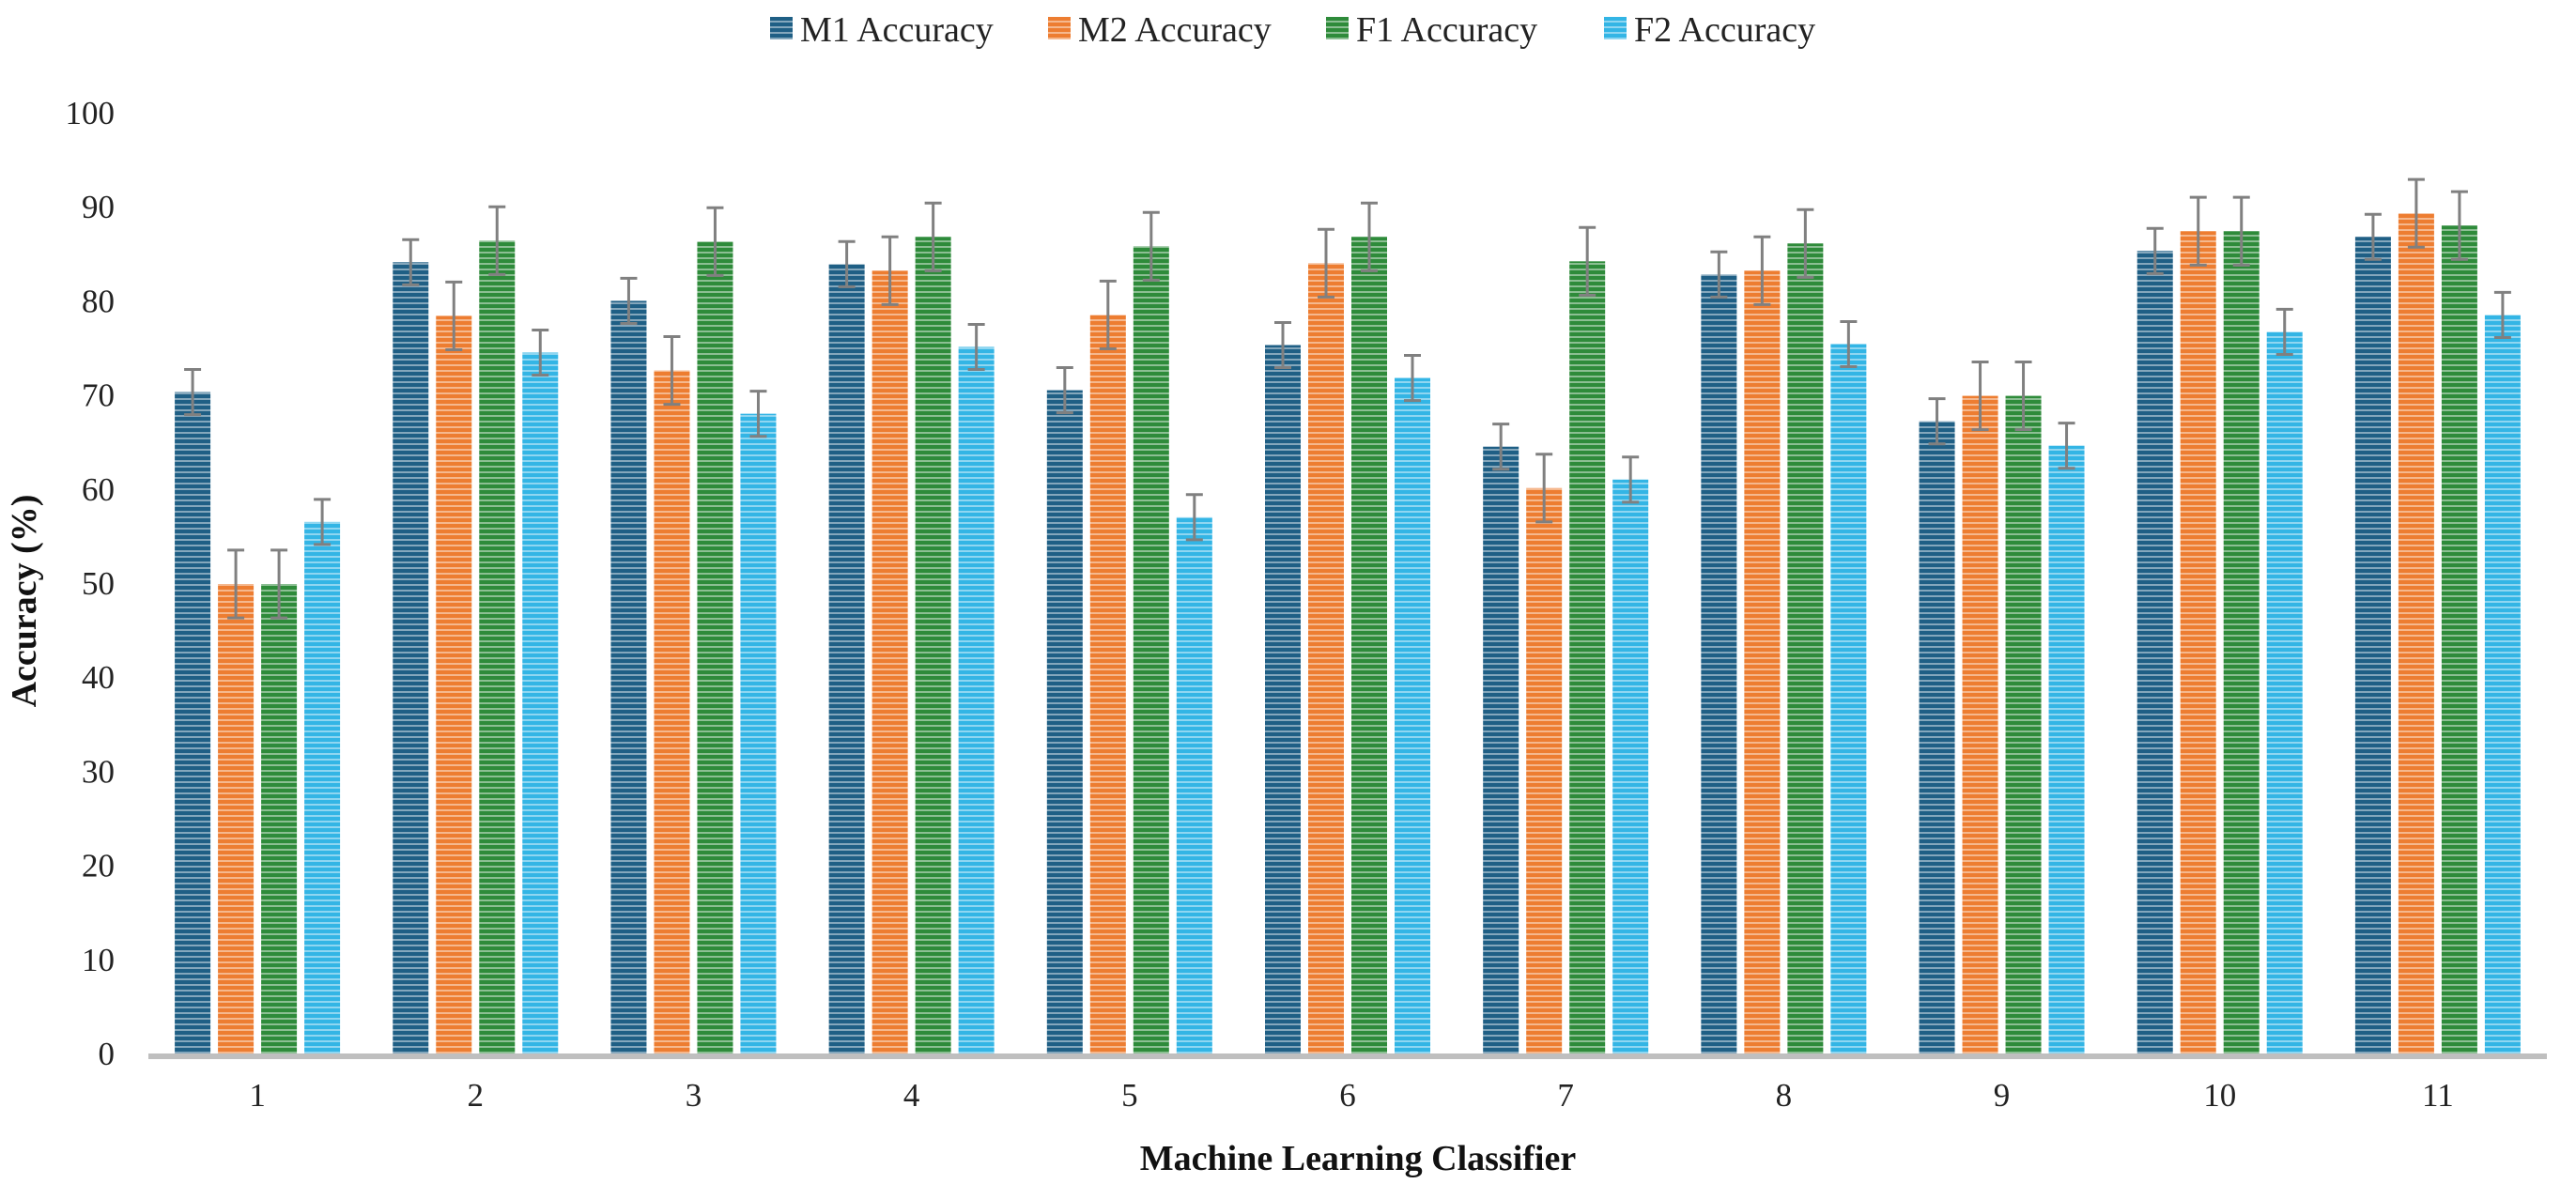 This screenshot has height=1184, width=2576. What do you see at coordinates (2219, 1095) in the screenshot?
I see `x-tick-label: 10` at bounding box center [2219, 1095].